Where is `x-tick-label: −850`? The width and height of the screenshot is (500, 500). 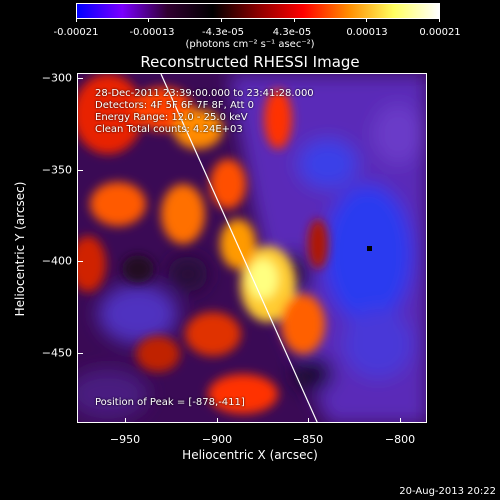 x-tick-label: −850 is located at coordinates (308, 439).